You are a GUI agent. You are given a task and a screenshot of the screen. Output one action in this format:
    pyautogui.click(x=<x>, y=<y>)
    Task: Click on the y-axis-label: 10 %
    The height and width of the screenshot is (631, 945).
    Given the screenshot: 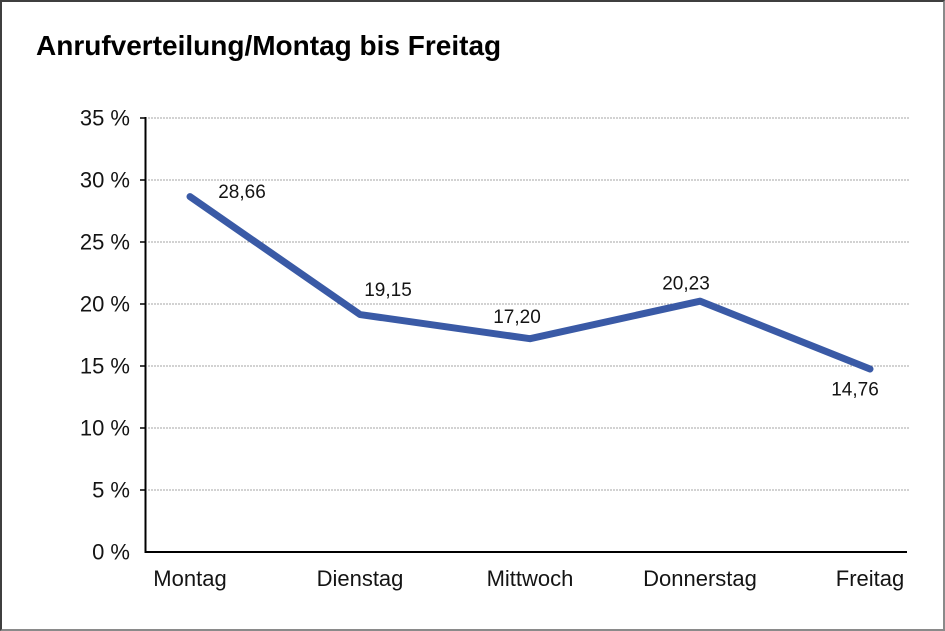 What is the action you would take?
    pyautogui.click(x=105, y=428)
    